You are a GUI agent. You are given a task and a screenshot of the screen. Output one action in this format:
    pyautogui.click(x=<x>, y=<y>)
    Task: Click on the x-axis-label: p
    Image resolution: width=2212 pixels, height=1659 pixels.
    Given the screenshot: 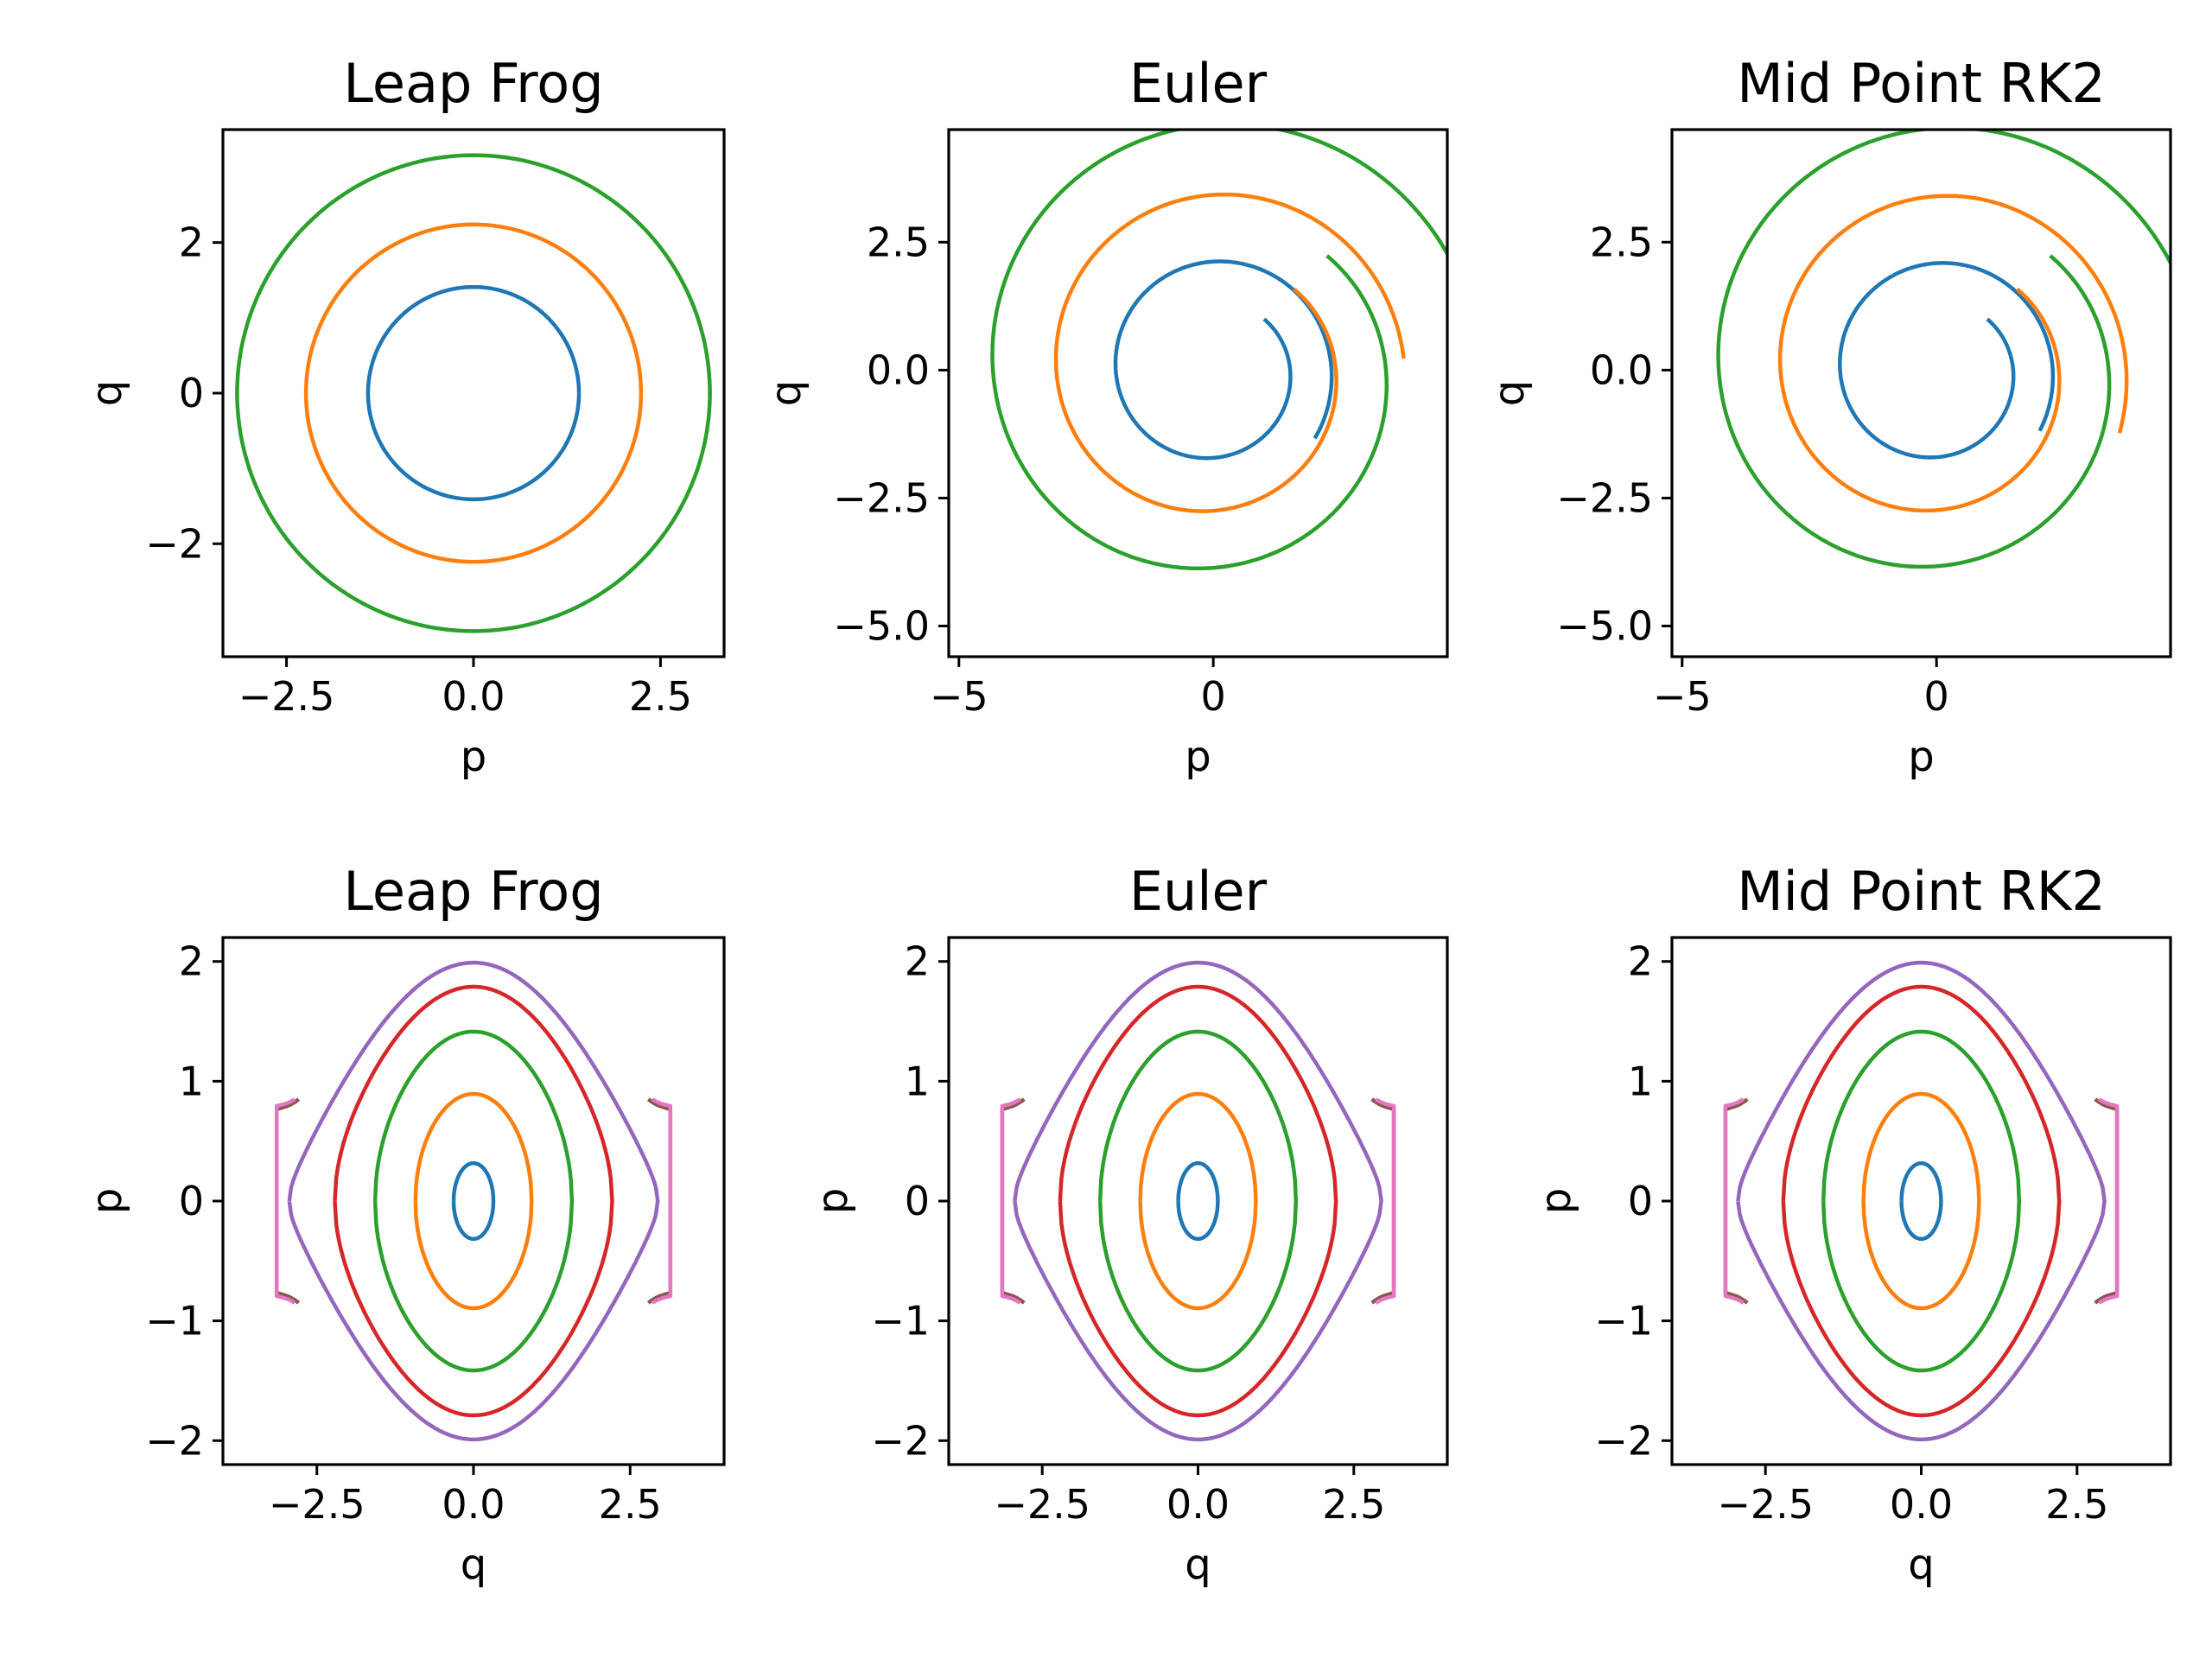 What is the action you would take?
    pyautogui.click(x=473, y=757)
    